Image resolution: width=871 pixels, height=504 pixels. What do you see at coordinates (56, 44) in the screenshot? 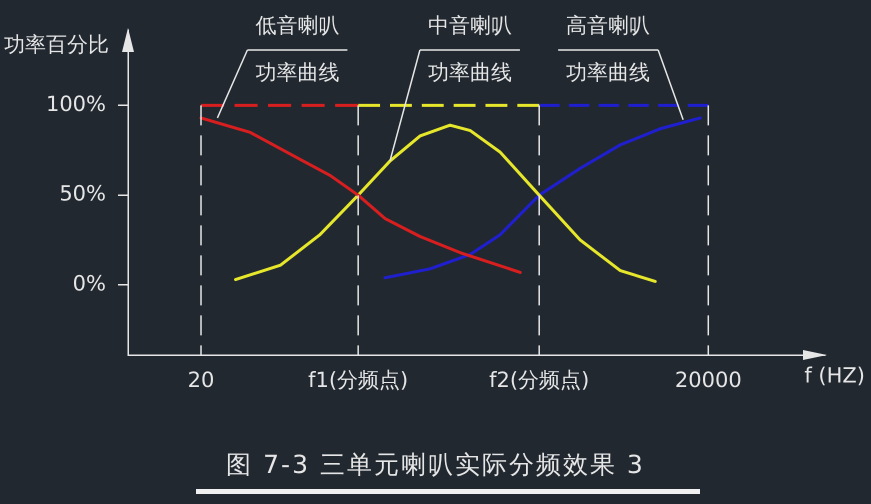
I see `y-axis-title: 功率百分比` at bounding box center [56, 44].